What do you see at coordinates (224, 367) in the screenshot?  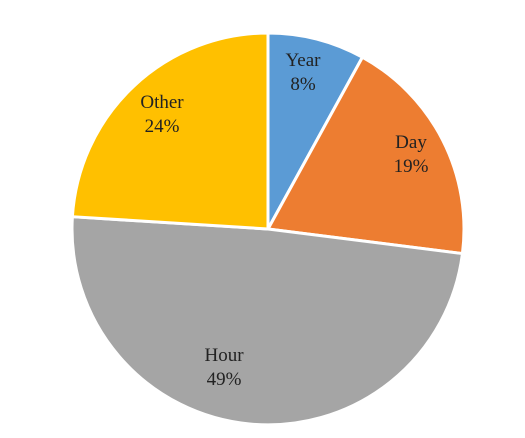 I see `pie-label-hour: Hour 49%` at bounding box center [224, 367].